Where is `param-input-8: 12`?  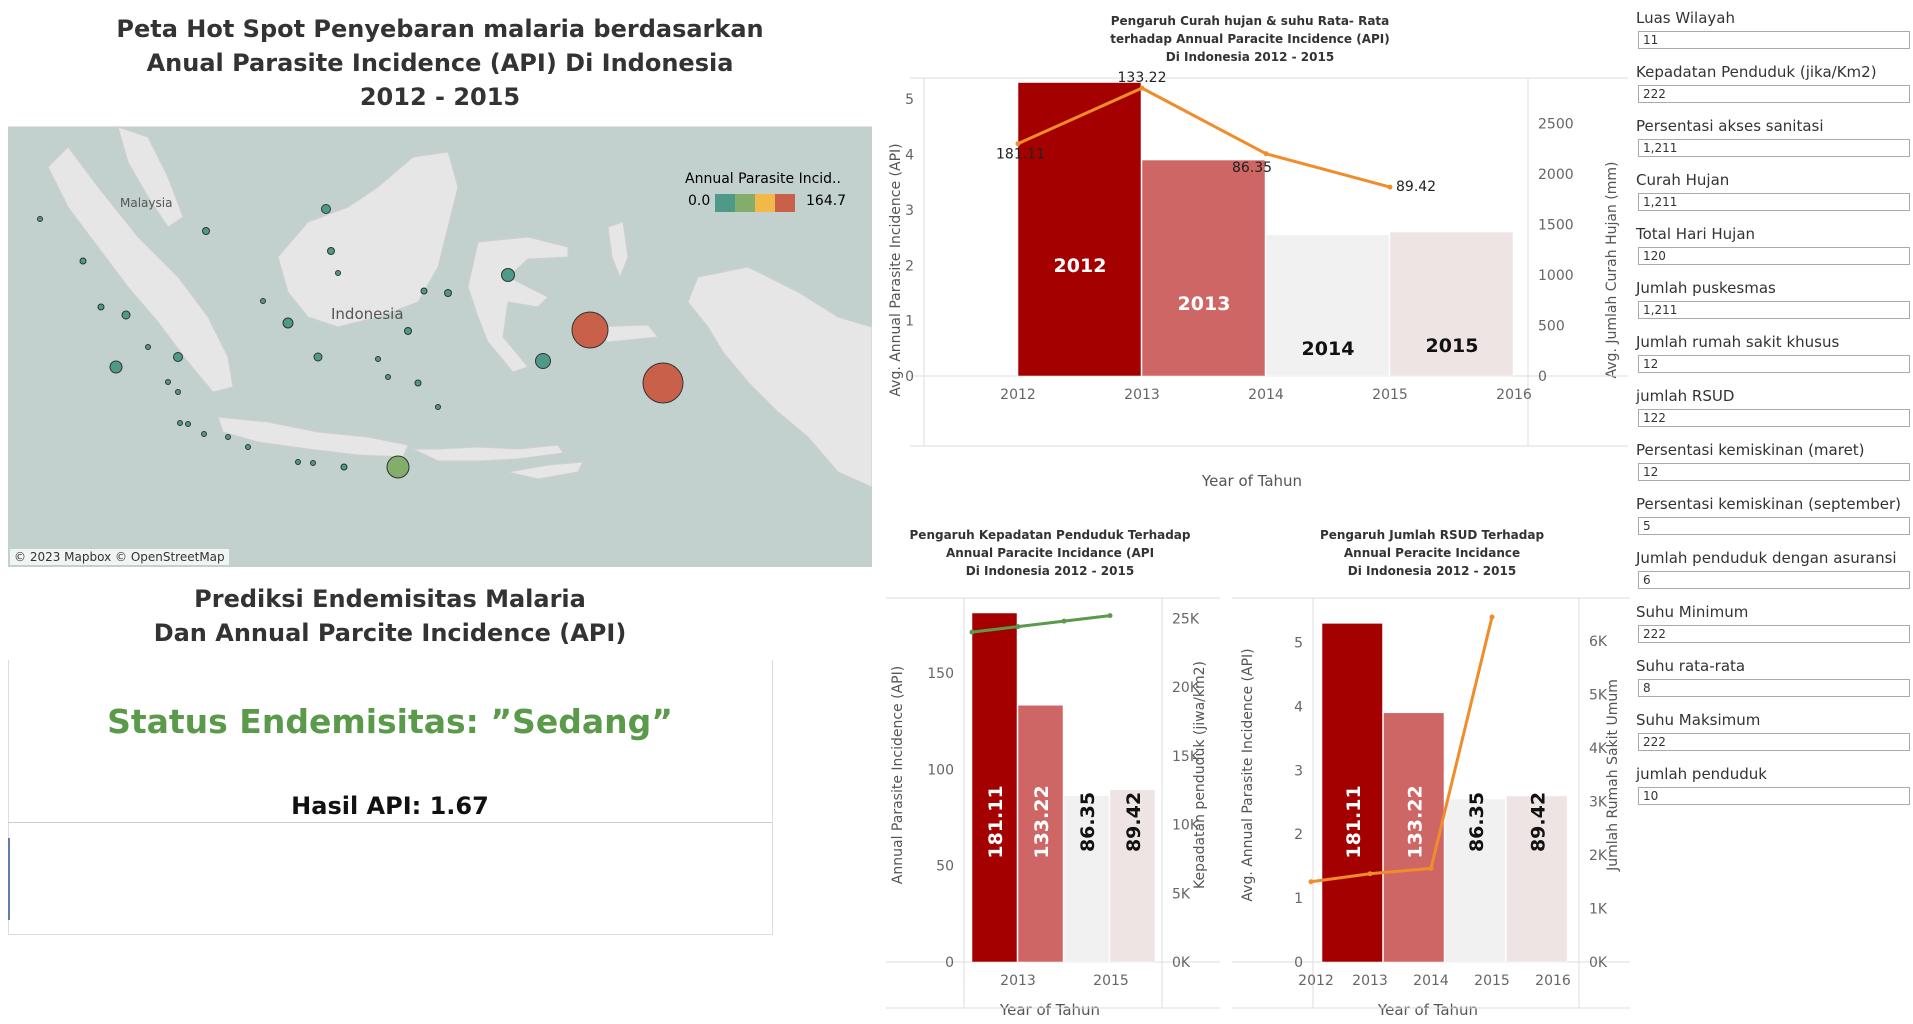
param-input-8: 12 is located at coordinates (1774, 472).